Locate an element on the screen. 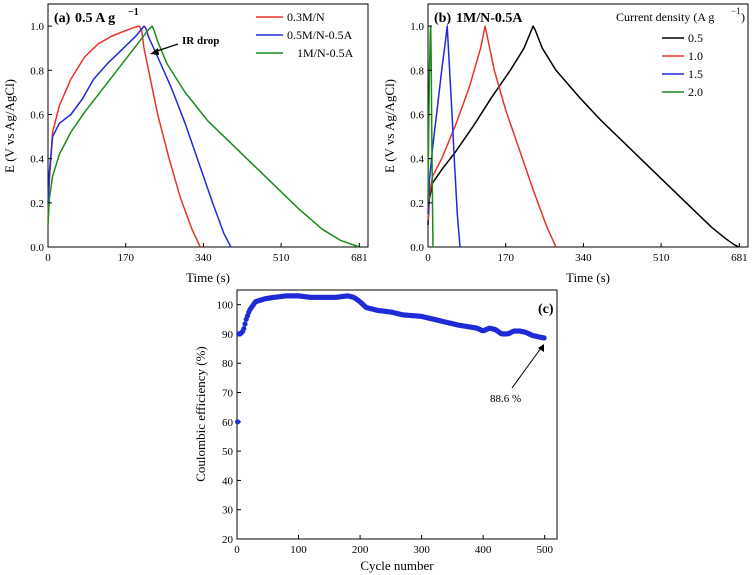 Image resolution: width=752 pixels, height=575 pixels. panel-b-x-tick-label-510: 510 is located at coordinates (661, 258).